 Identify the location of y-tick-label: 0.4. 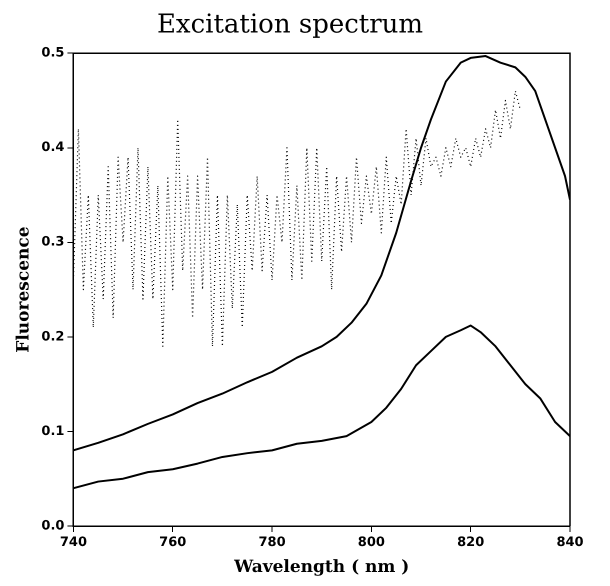
(52, 148).